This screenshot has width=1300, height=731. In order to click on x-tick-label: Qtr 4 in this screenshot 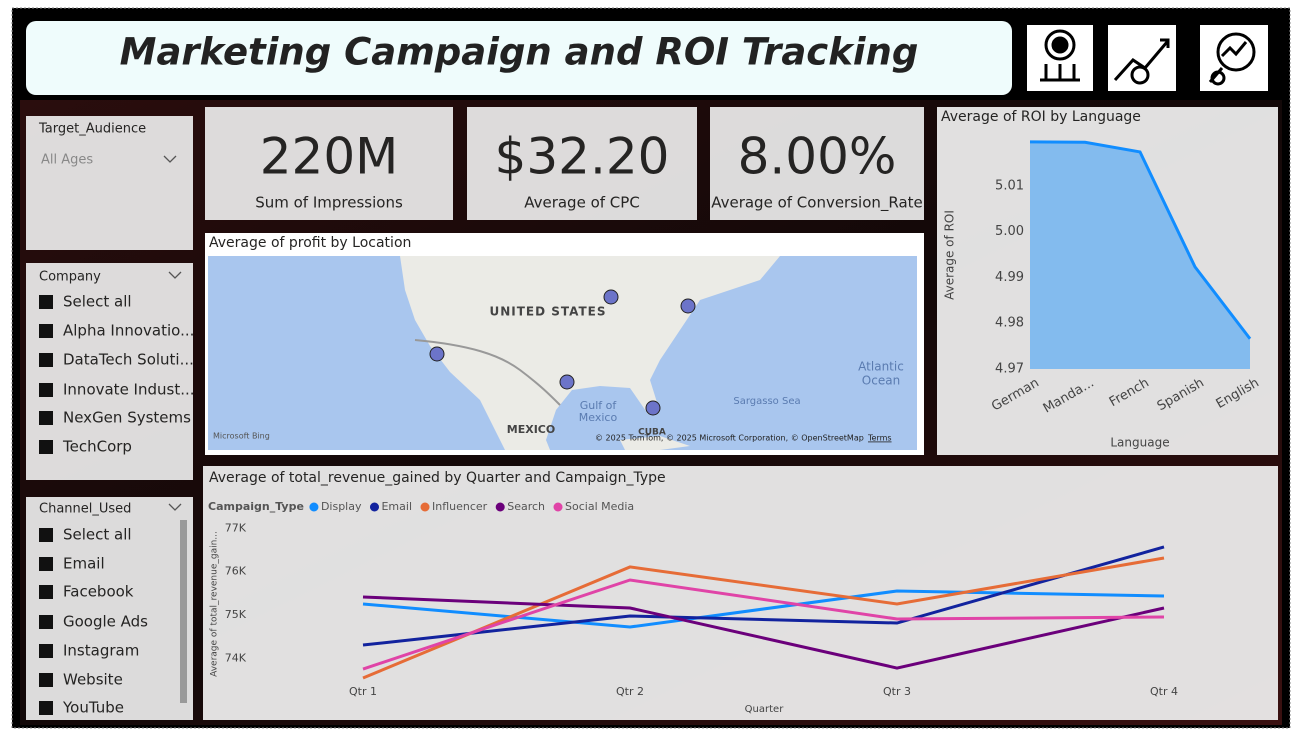, I will do `click(1164, 691)`.